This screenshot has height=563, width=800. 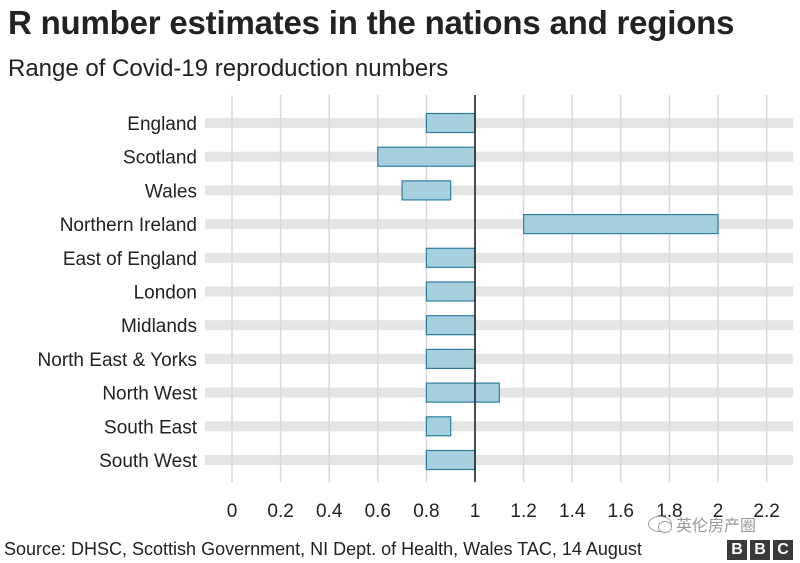 I want to click on chart-subtitle: Range of Covid-19 reproduction numbers, so click(x=228, y=68).